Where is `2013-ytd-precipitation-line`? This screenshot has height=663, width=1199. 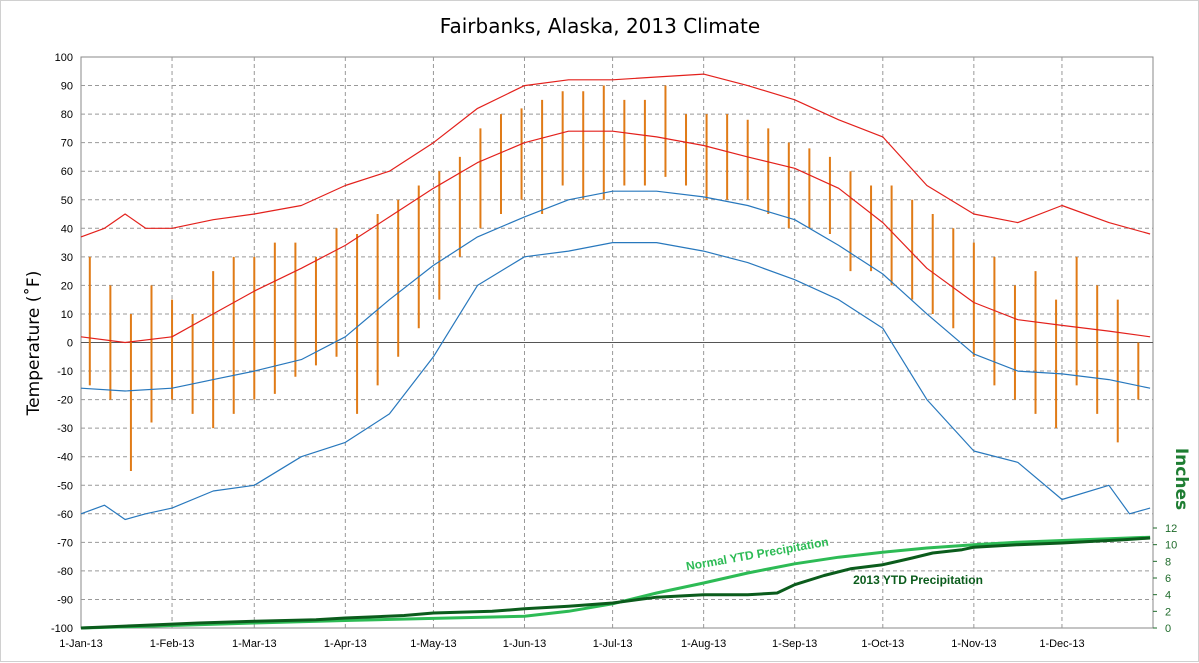
2013-ytd-precipitation-line is located at coordinates (615, 583).